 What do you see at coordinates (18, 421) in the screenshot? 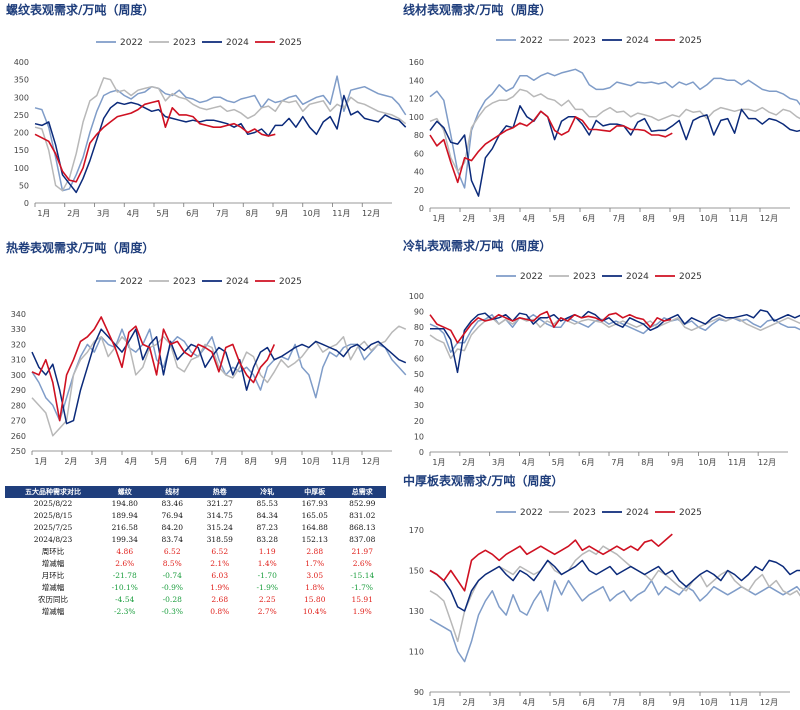
I see `y-tick-label: 270` at bounding box center [18, 421].